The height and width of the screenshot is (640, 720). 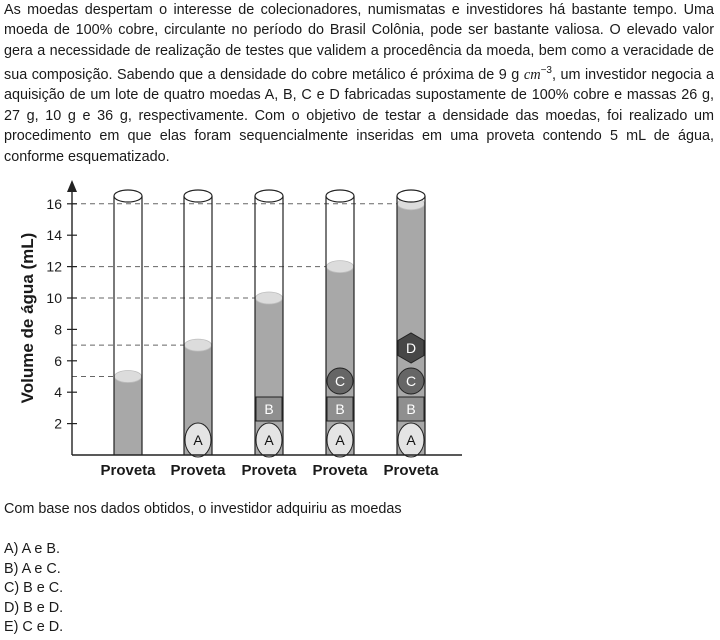 What do you see at coordinates (54, 298) in the screenshot?
I see `y-tick-label: 10` at bounding box center [54, 298].